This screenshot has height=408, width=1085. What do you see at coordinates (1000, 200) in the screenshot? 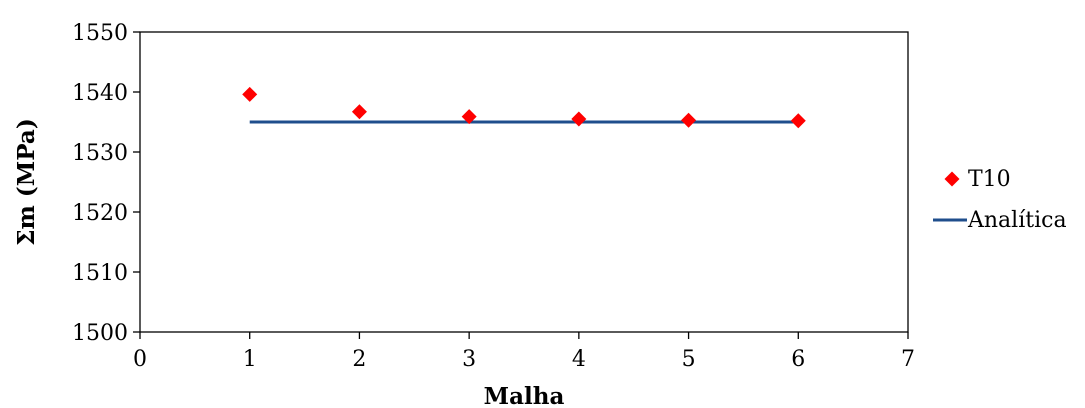
I see `legend: T10 Analítica` at bounding box center [1000, 200].